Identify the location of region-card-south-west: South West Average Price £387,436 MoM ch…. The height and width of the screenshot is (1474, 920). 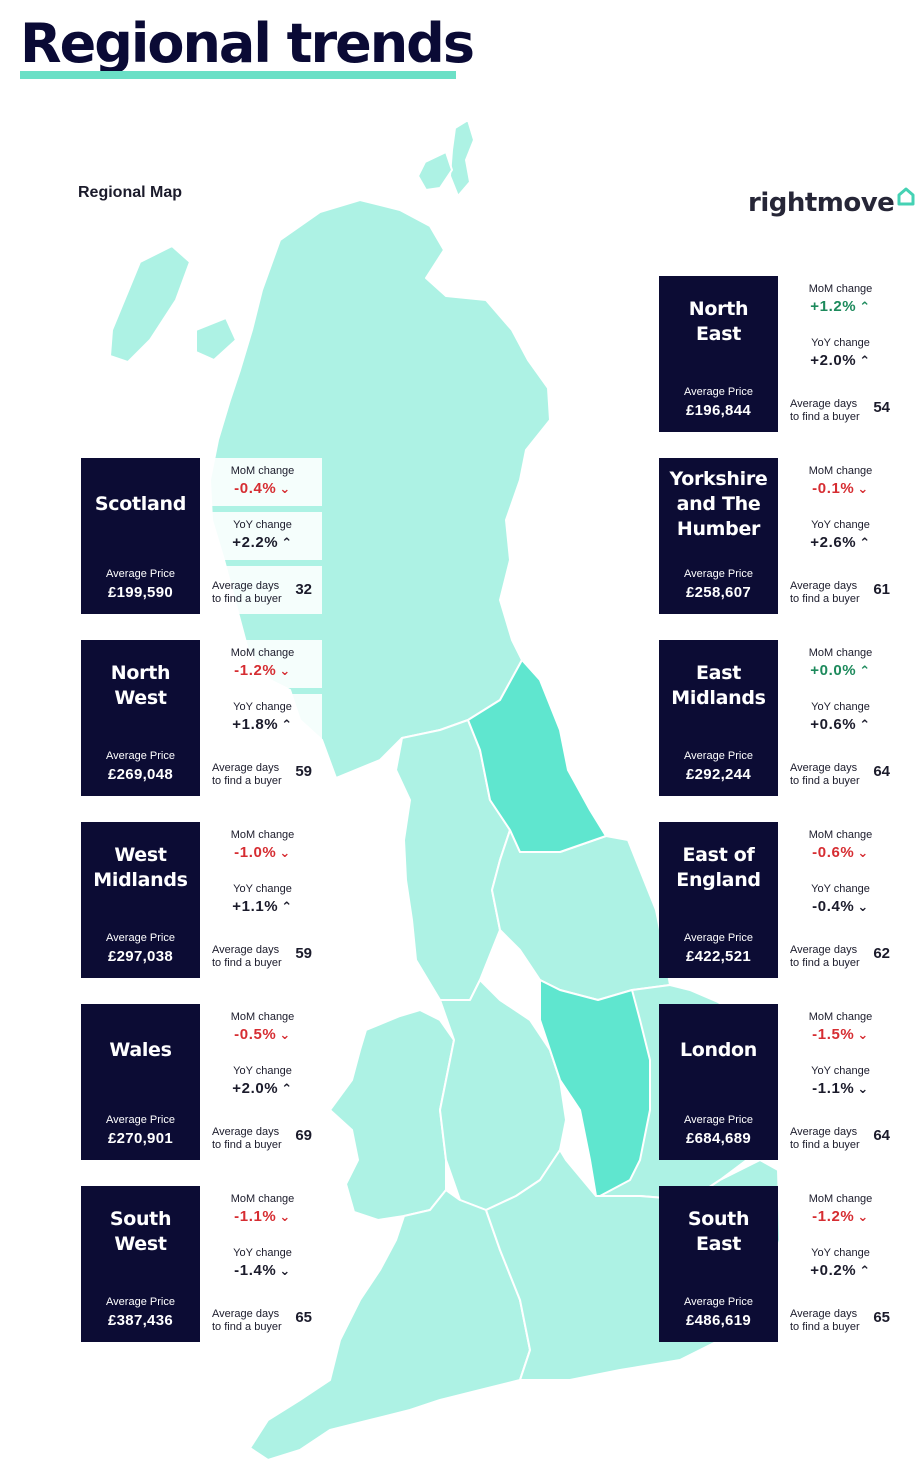
(201, 1264).